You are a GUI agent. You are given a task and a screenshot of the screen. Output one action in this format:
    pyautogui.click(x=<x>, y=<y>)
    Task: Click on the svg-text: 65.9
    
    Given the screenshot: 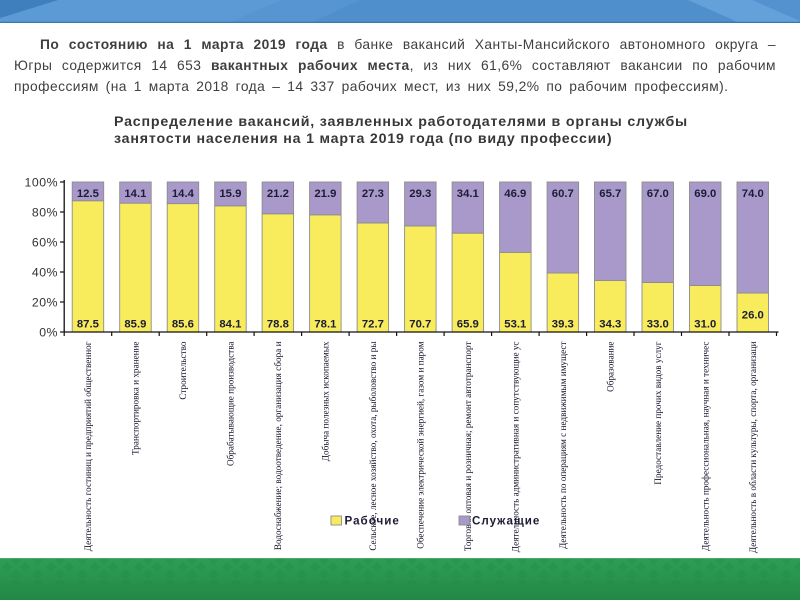 What is the action you would take?
    pyautogui.click(x=468, y=325)
    